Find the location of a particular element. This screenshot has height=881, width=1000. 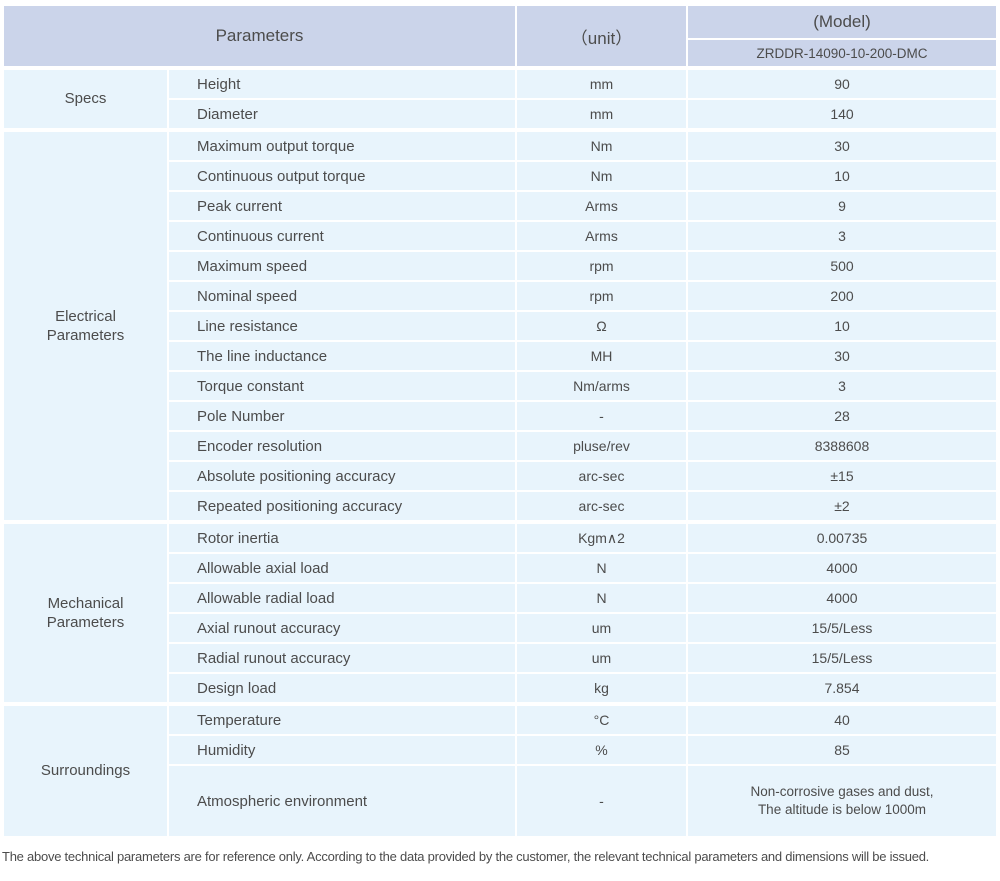

table-row: Repeated positioning accuracy arc-sec ±2 is located at coordinates (500, 506).